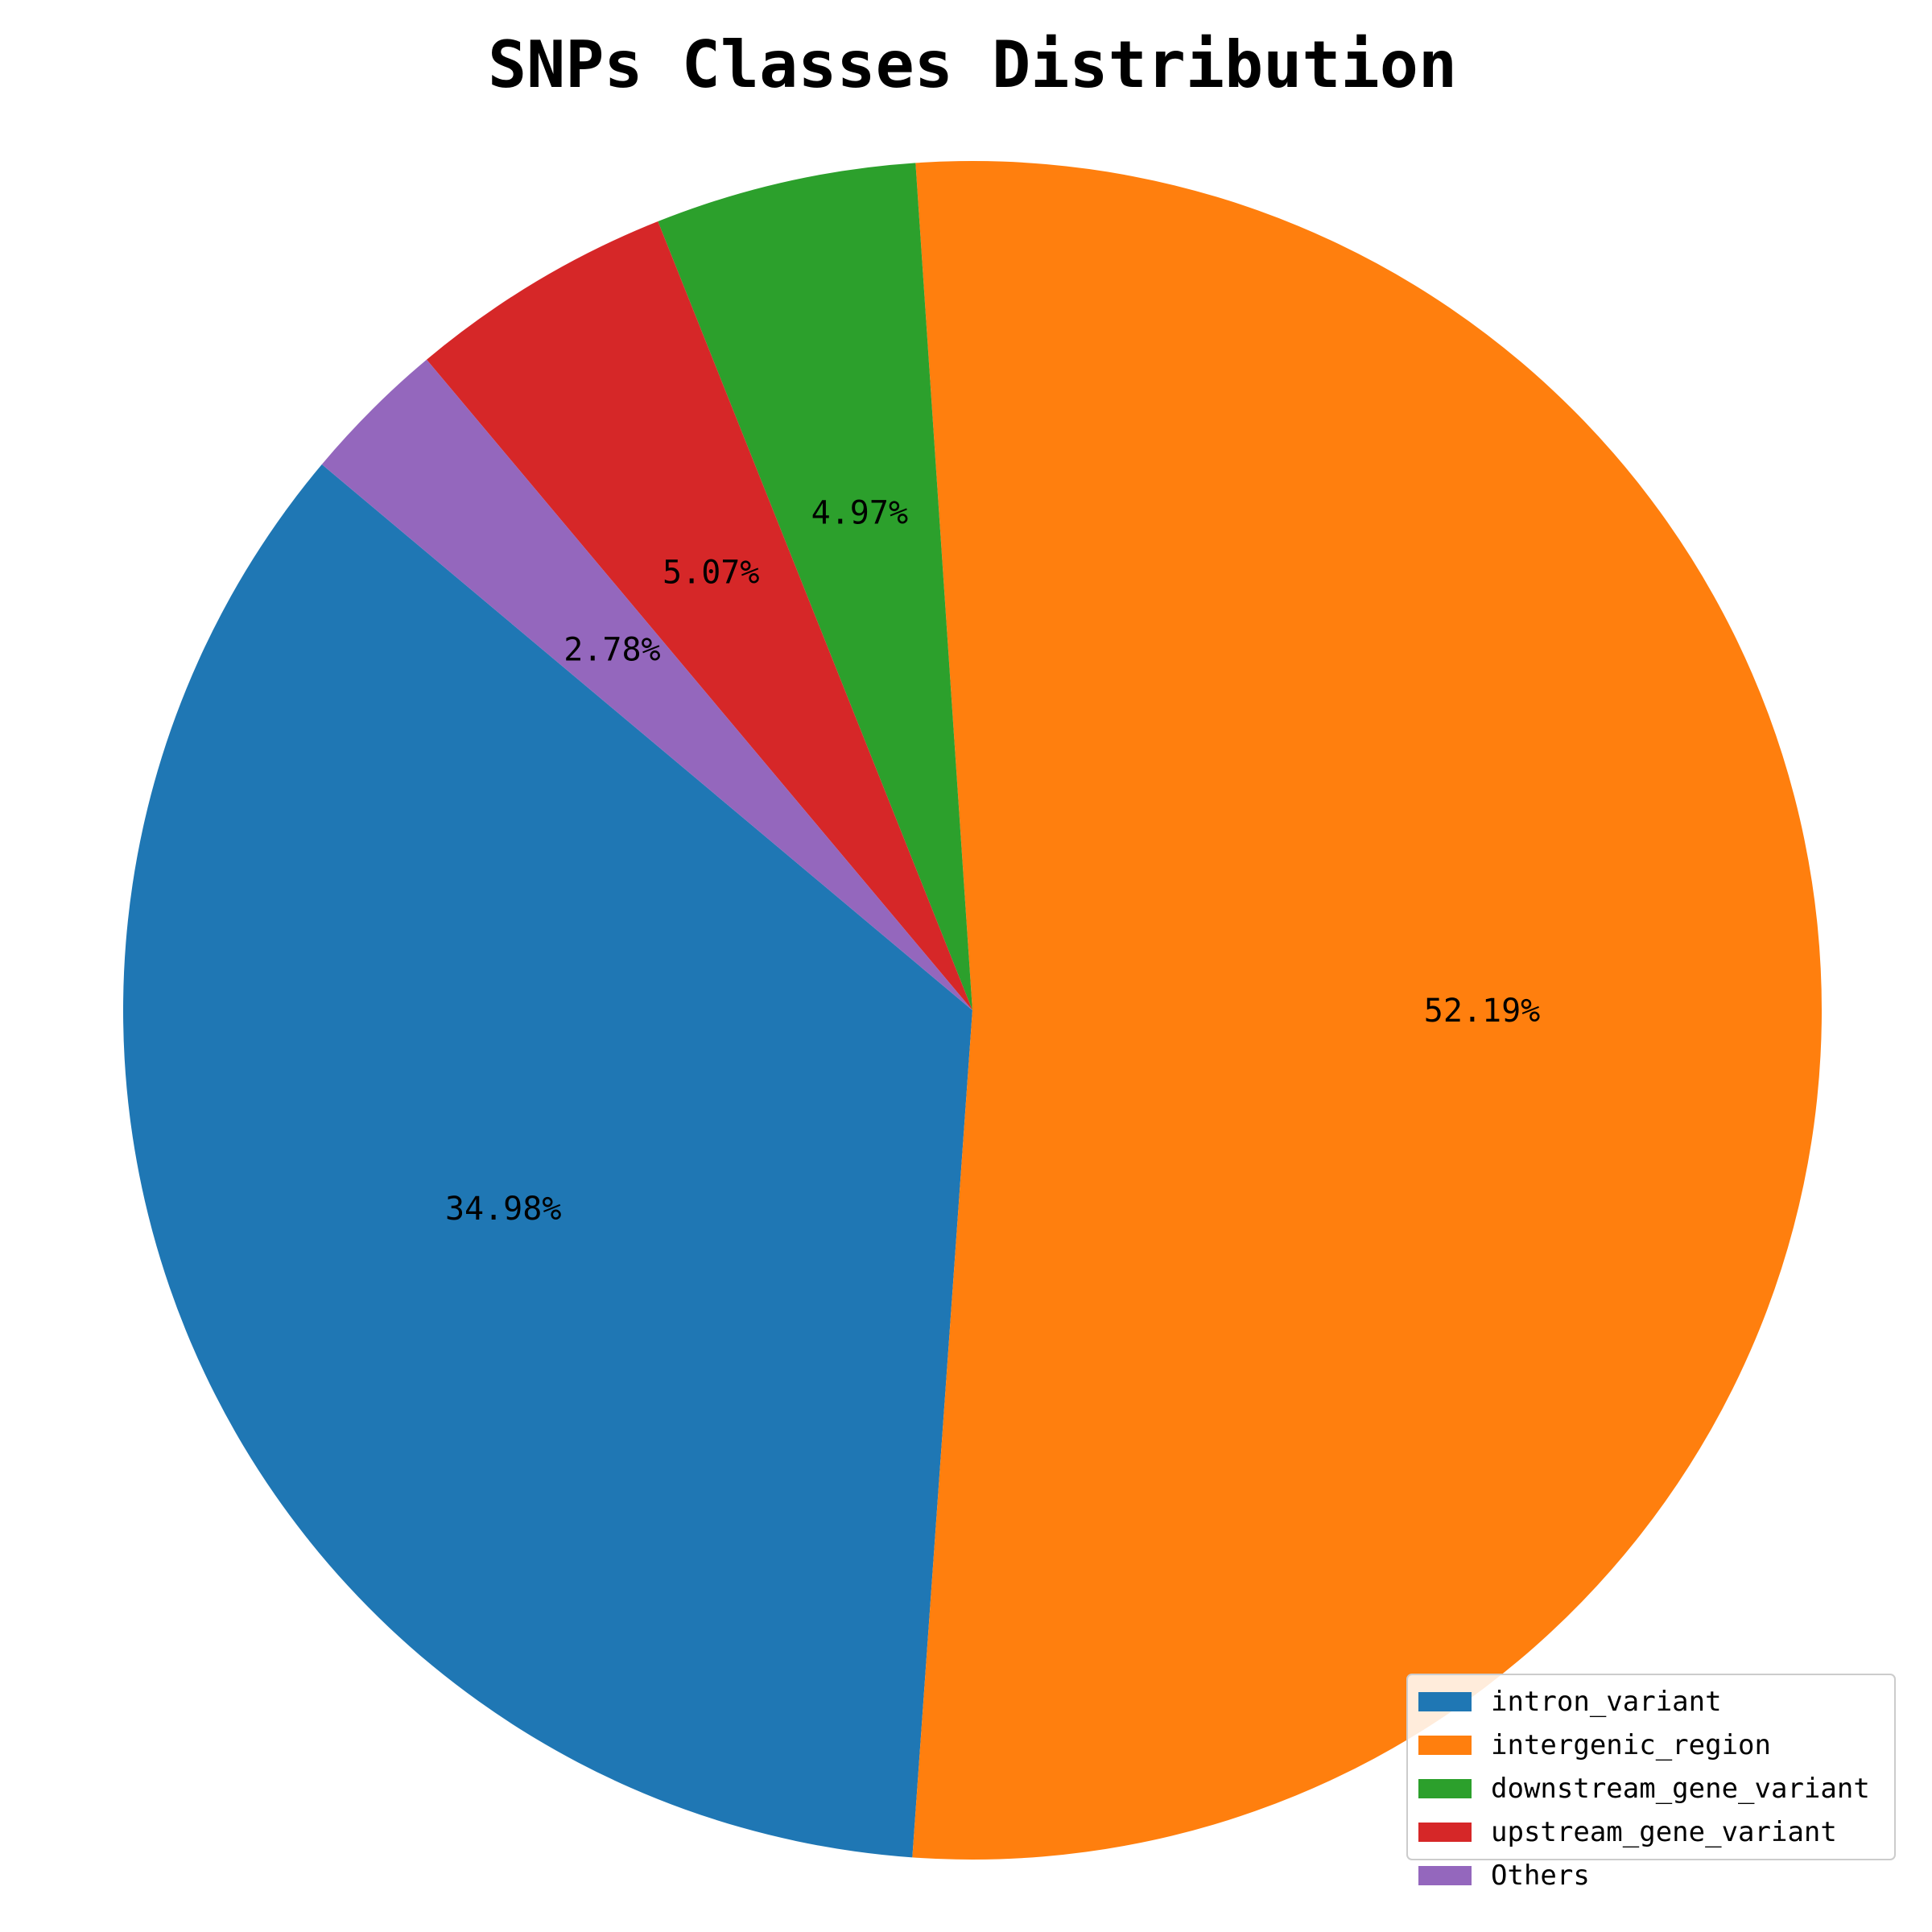 This screenshot has width=1932, height=1932. I want to click on slice-label: 5.07%, so click(711, 573).